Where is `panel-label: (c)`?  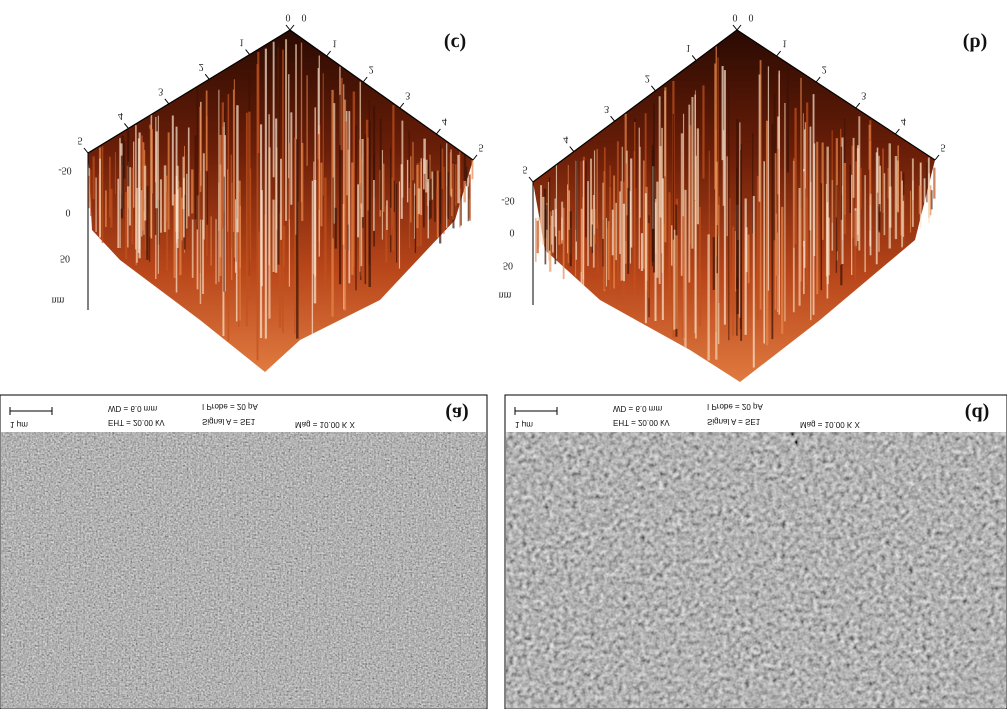
panel-label: (c) is located at coordinates (455, 43).